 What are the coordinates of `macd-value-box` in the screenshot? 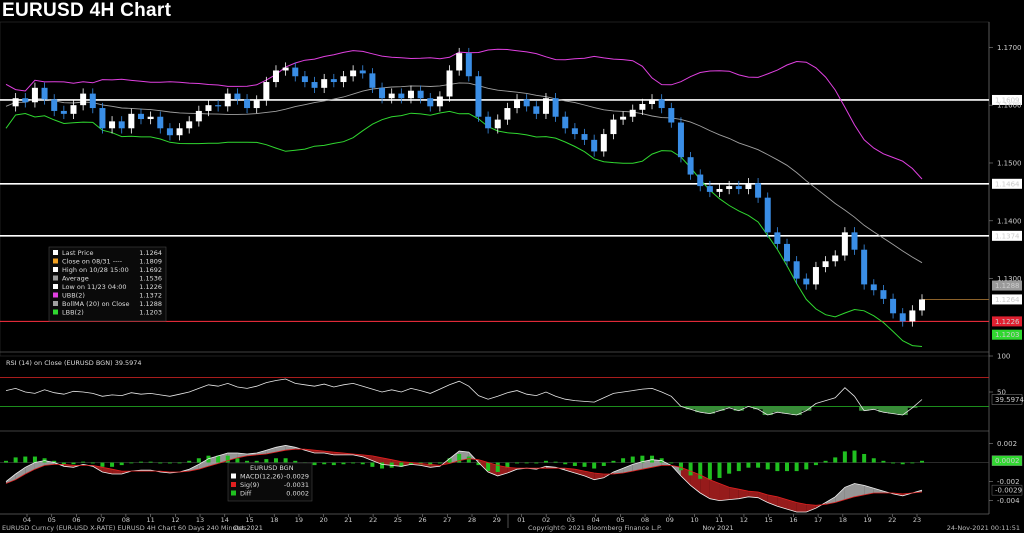 It's located at (1007, 490).